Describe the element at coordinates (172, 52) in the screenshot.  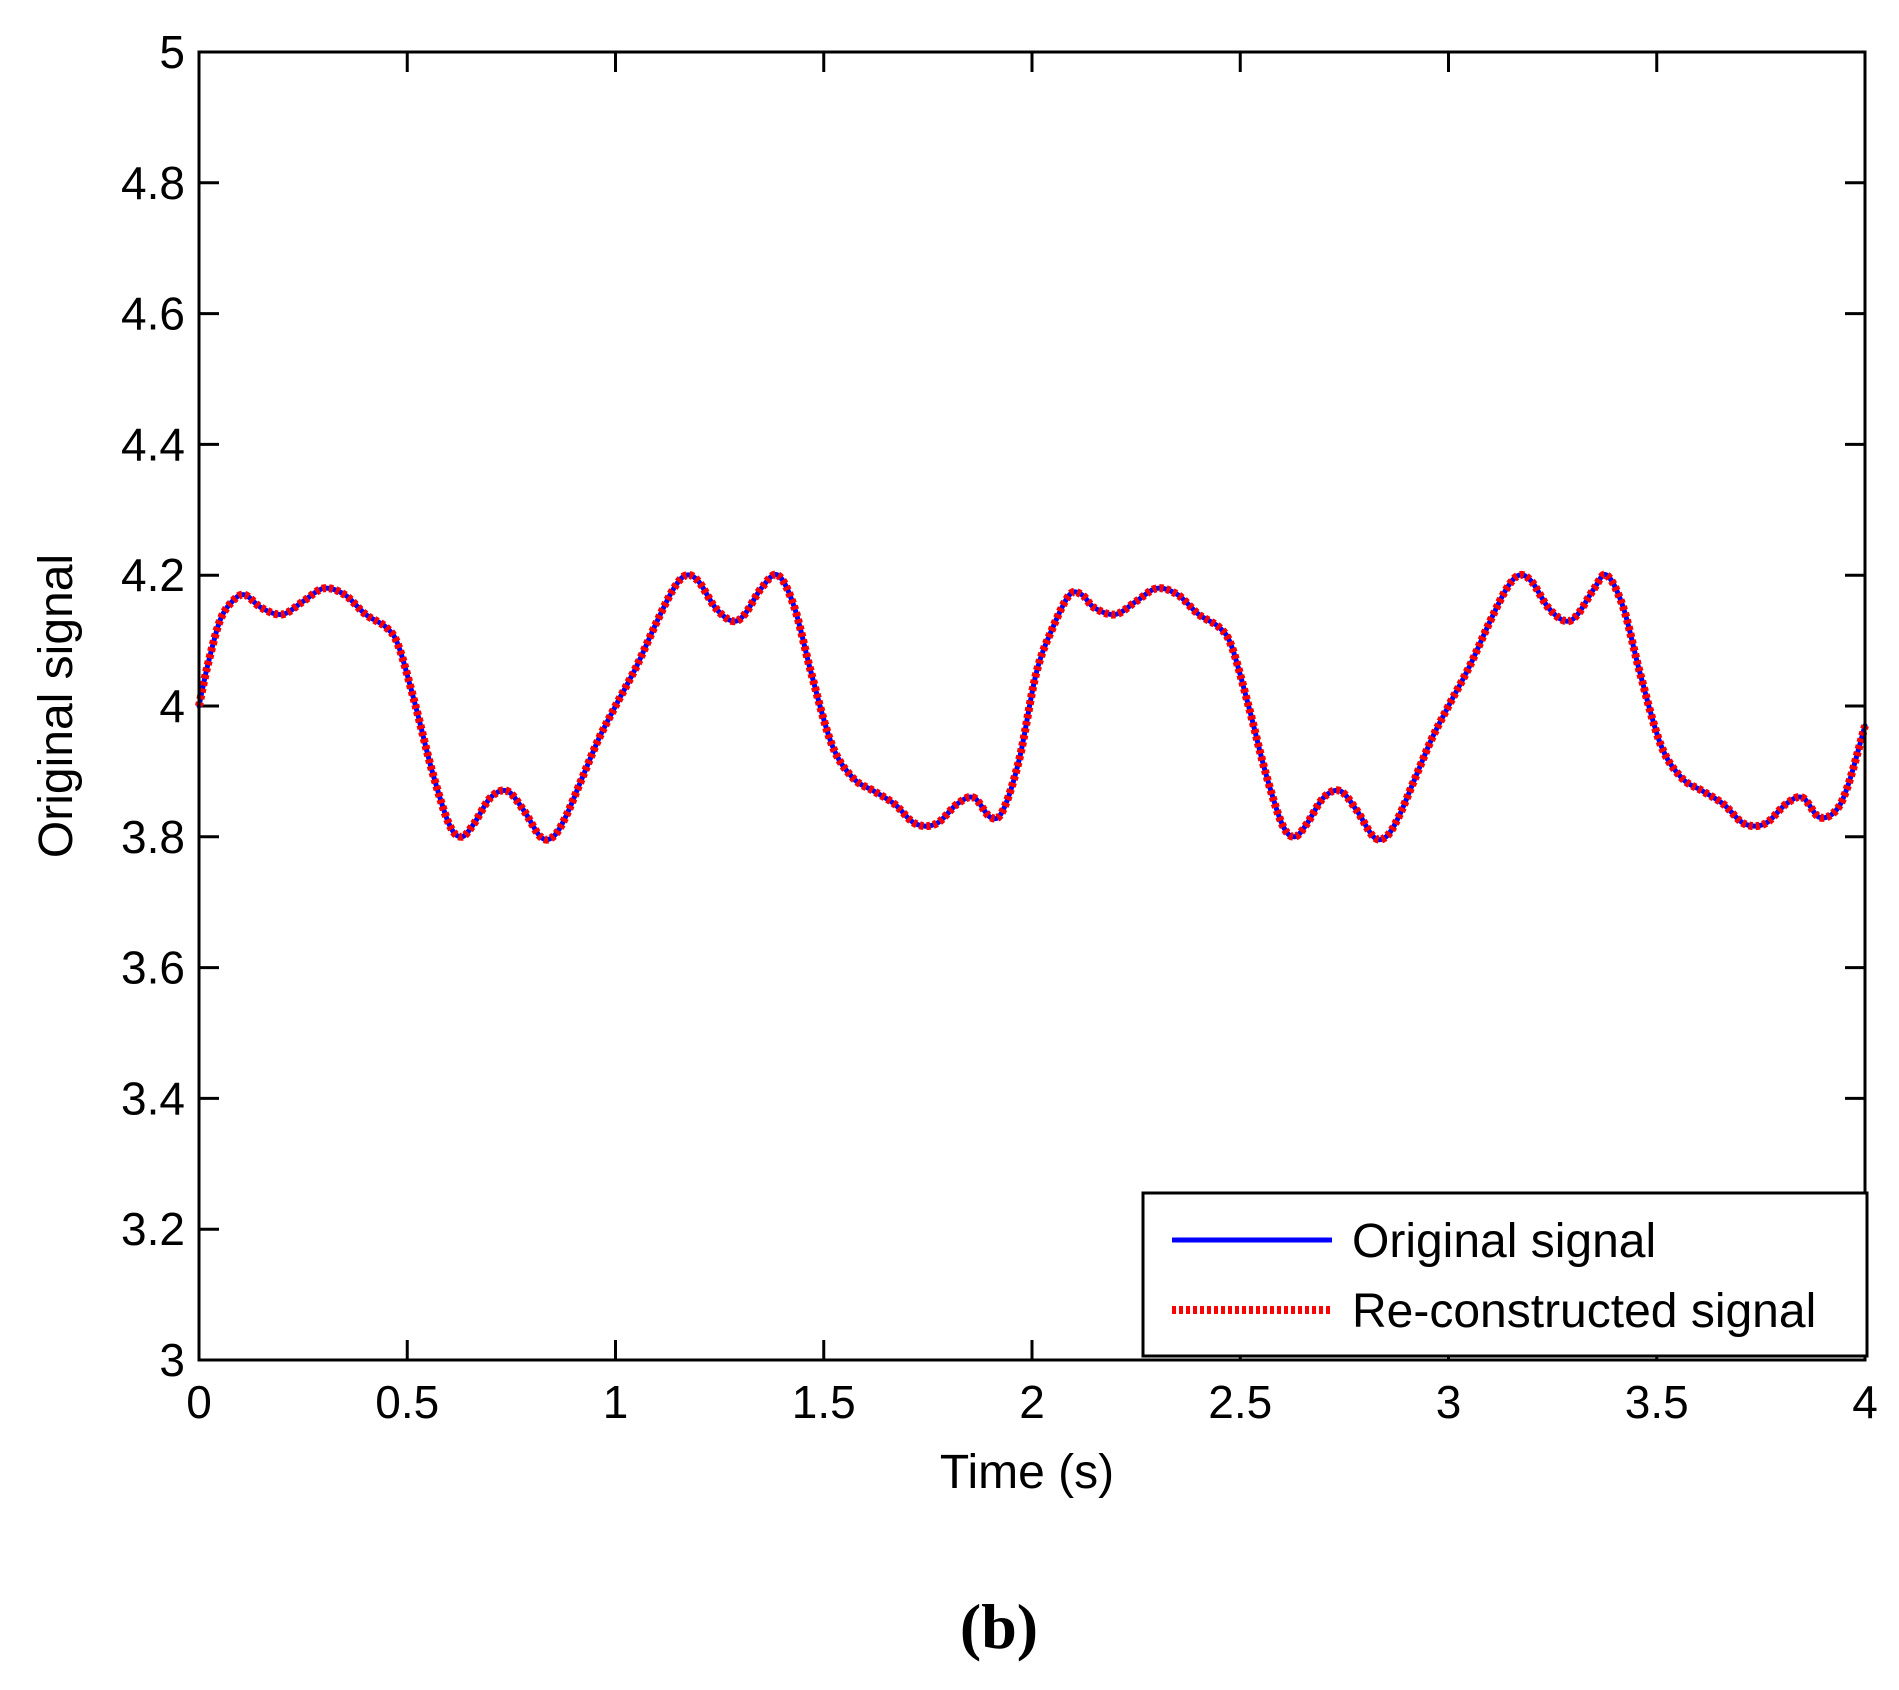
I see `y-tick-label: 5` at that location.